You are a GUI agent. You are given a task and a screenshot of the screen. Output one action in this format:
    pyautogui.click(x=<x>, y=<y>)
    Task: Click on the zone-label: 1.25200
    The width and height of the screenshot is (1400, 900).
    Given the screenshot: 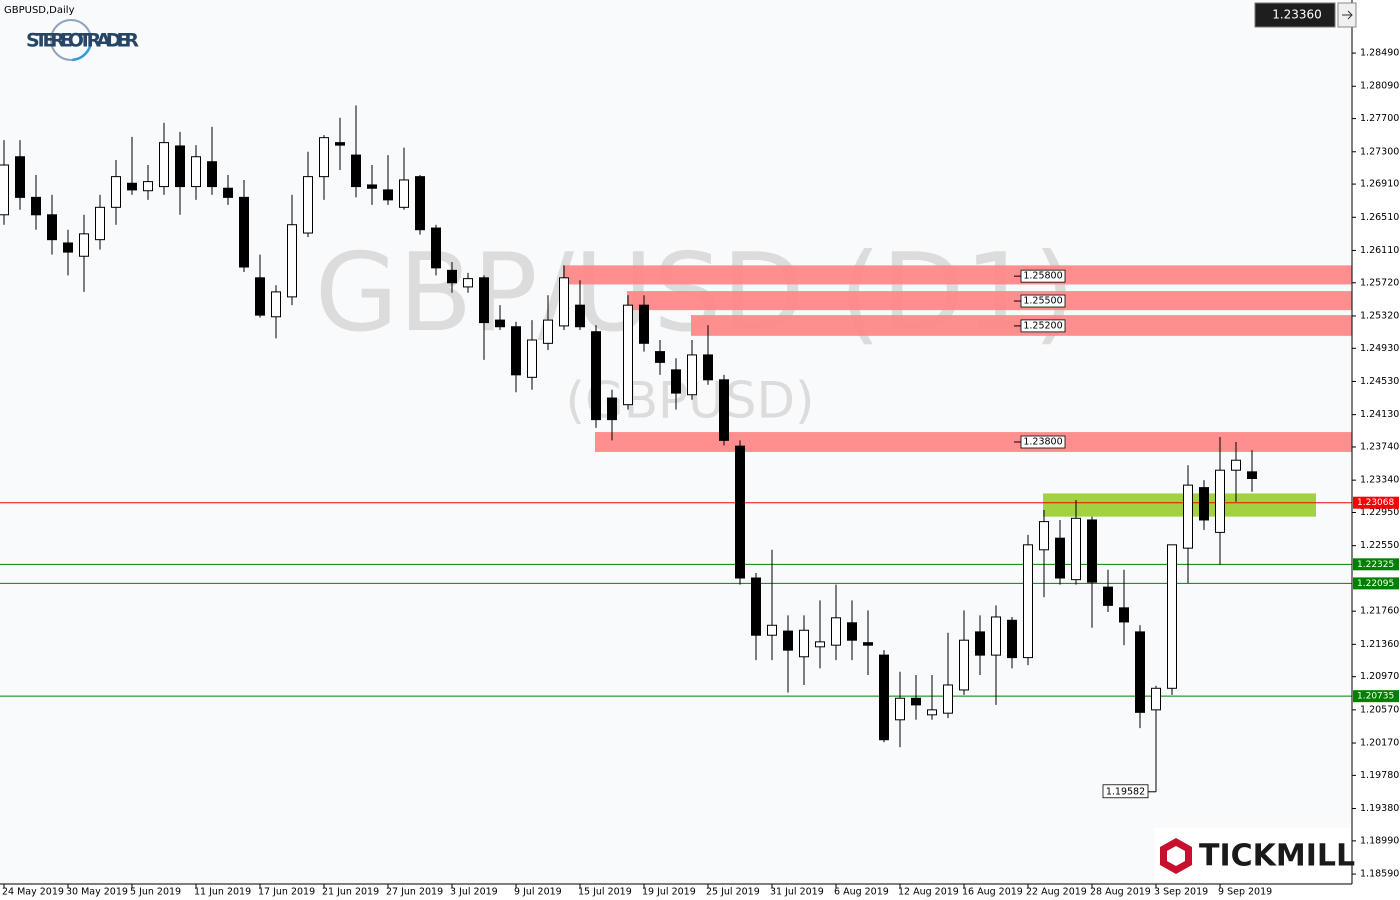 What is the action you would take?
    pyautogui.click(x=1042, y=325)
    